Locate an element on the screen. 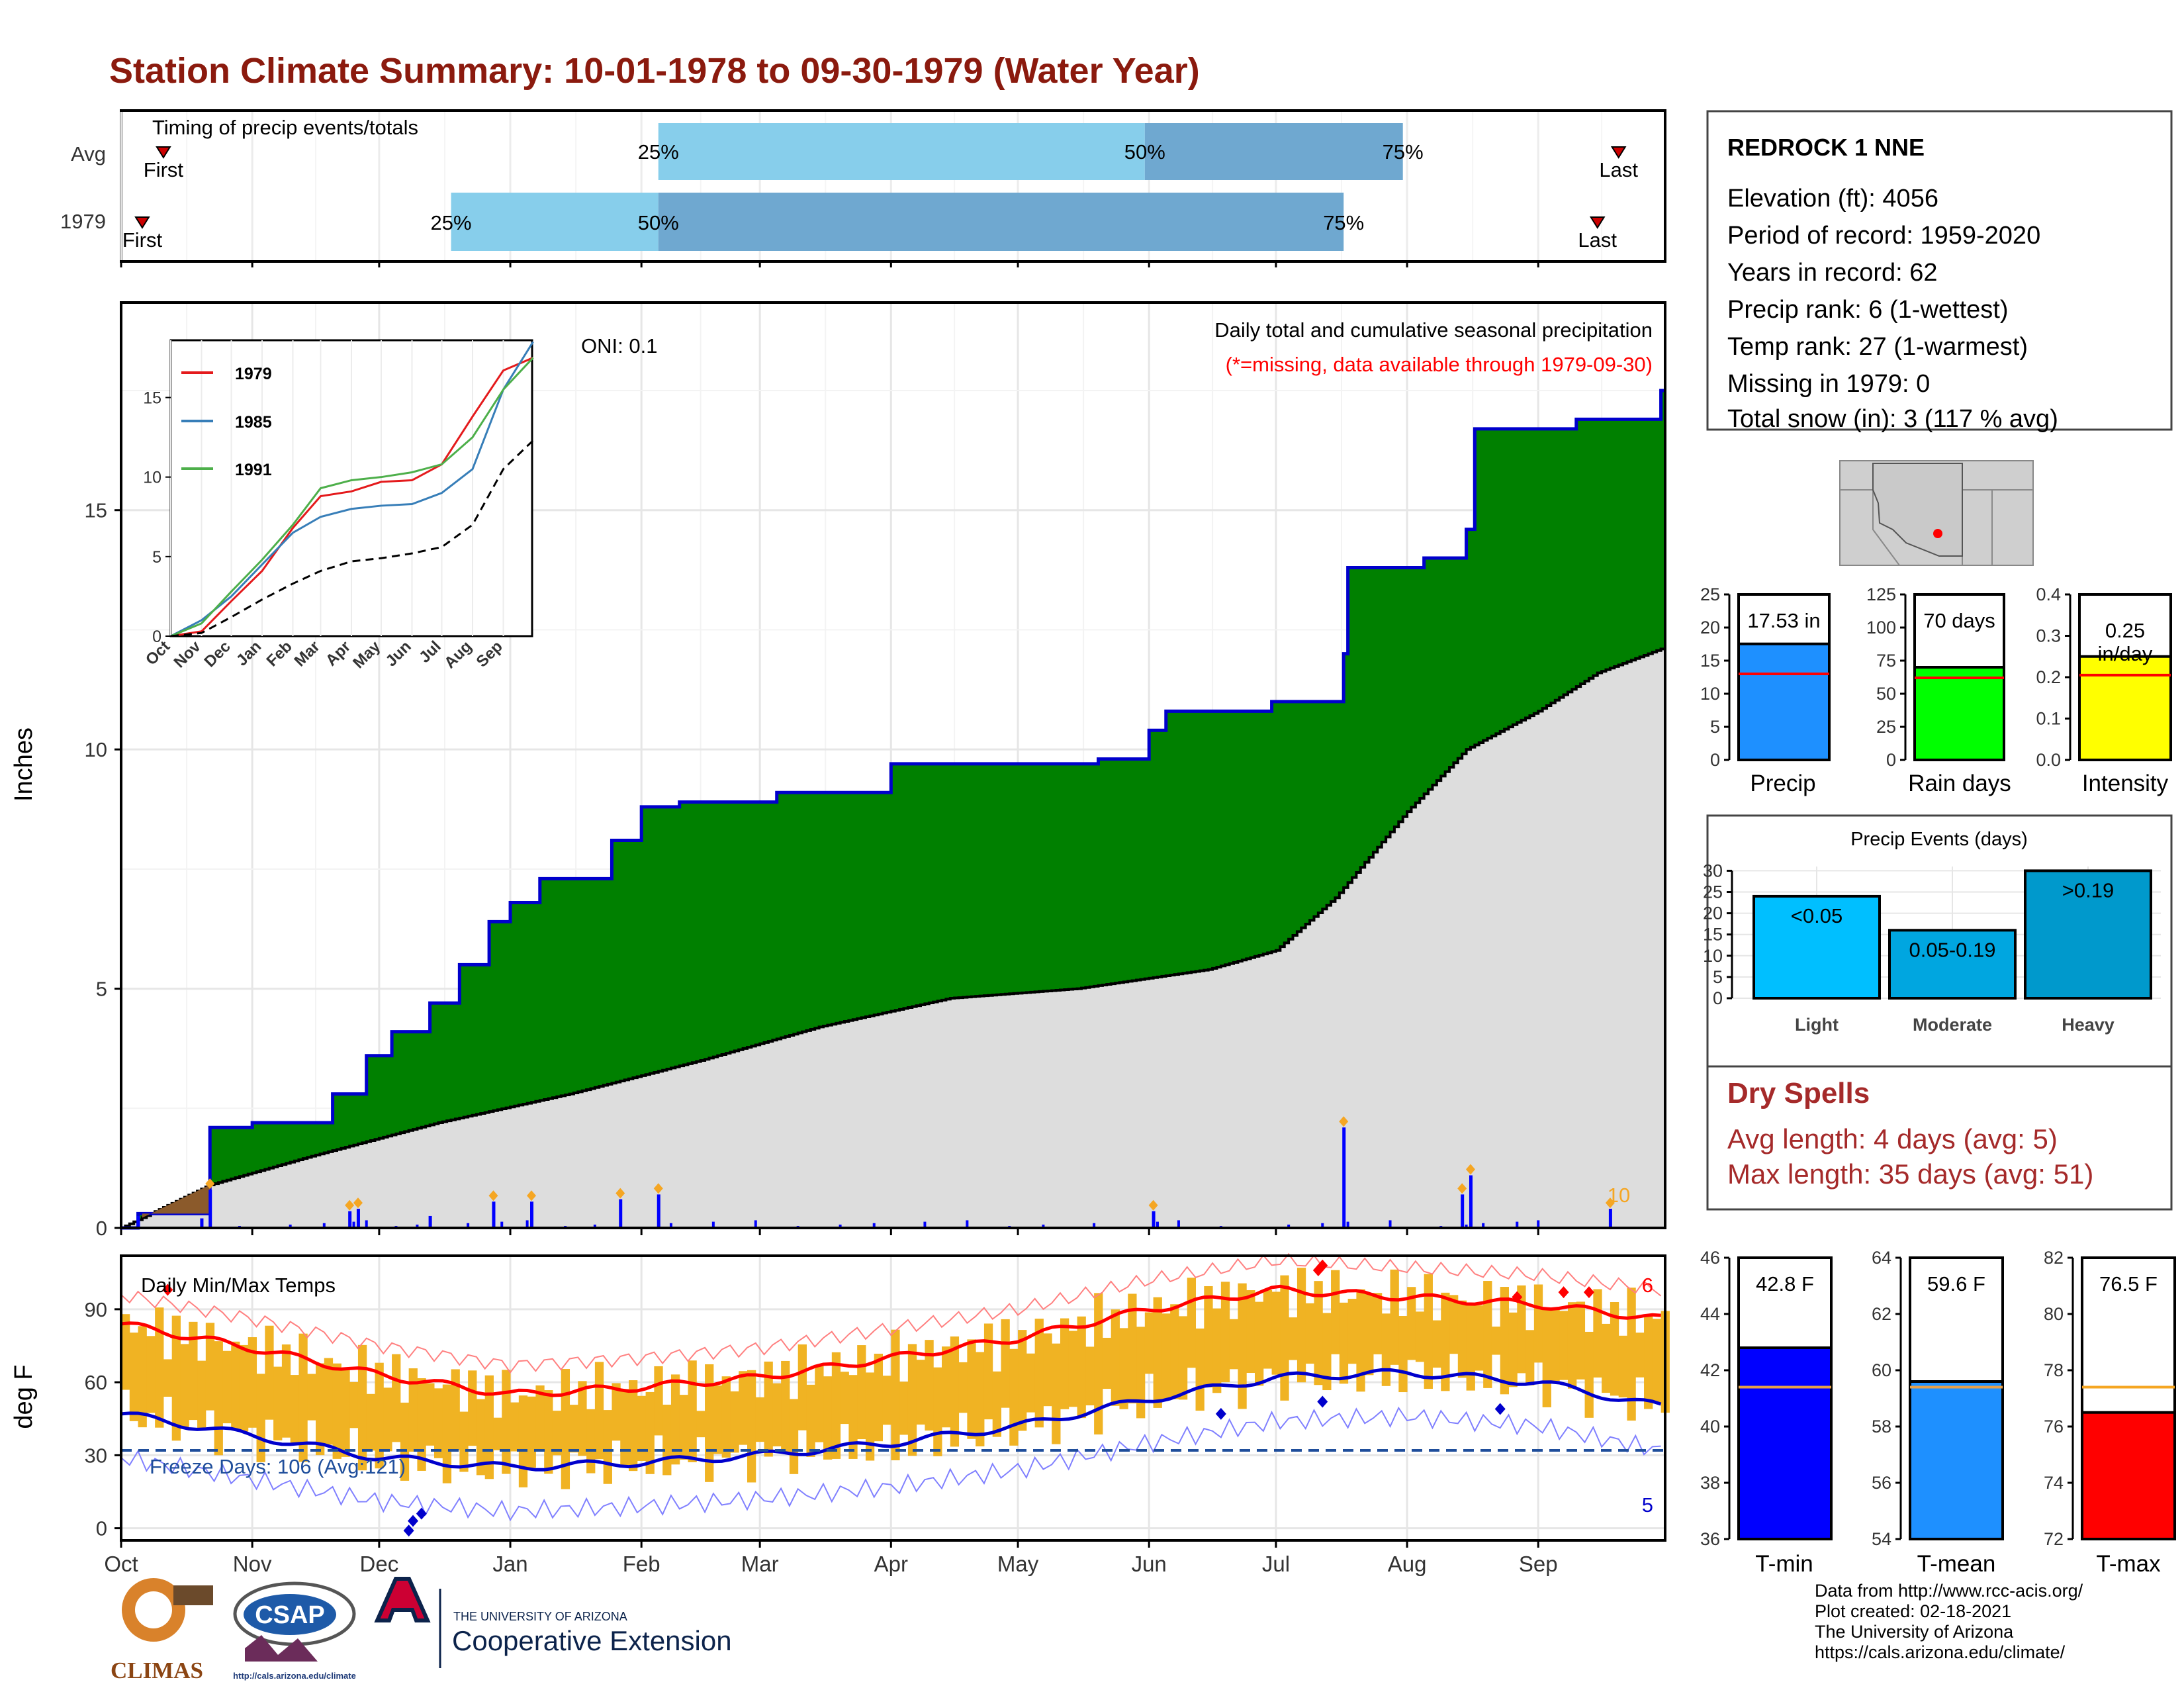 This screenshot has height=1688, width=2184. csap-logo: CSAP http://cals.arizona.edu/climate is located at coordinates (294, 1631).